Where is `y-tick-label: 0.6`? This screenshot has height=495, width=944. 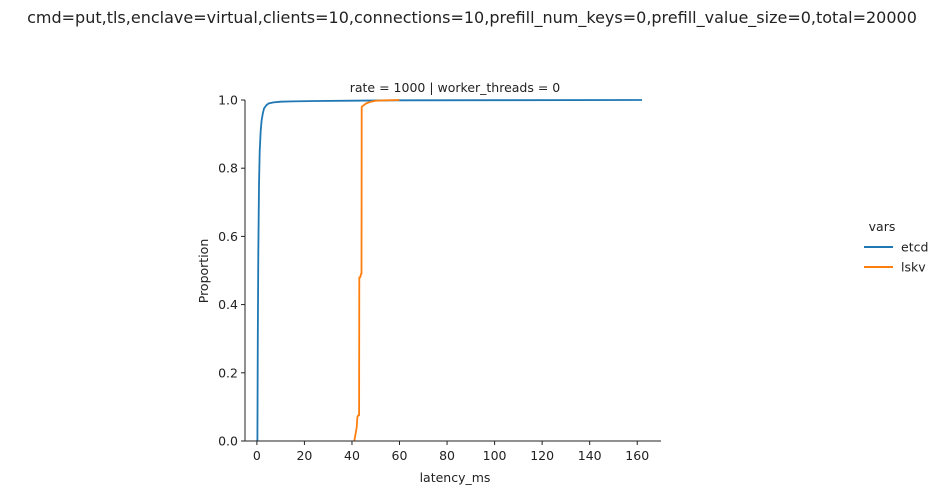
y-tick-label: 0.6 is located at coordinates (228, 236).